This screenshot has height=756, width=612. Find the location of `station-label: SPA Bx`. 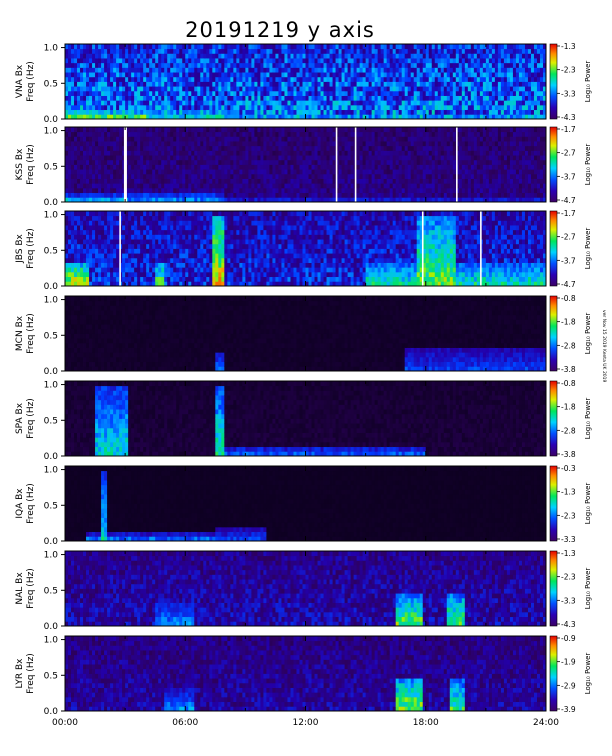

station-label: SPA Bx is located at coordinates (20, 418).